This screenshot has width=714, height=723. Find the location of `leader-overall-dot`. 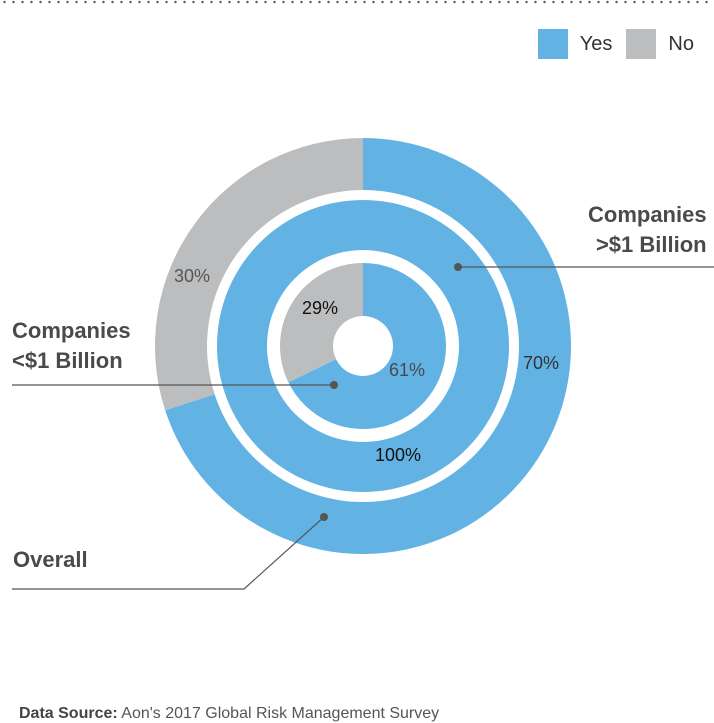

leader-overall-dot is located at coordinates (324, 517).